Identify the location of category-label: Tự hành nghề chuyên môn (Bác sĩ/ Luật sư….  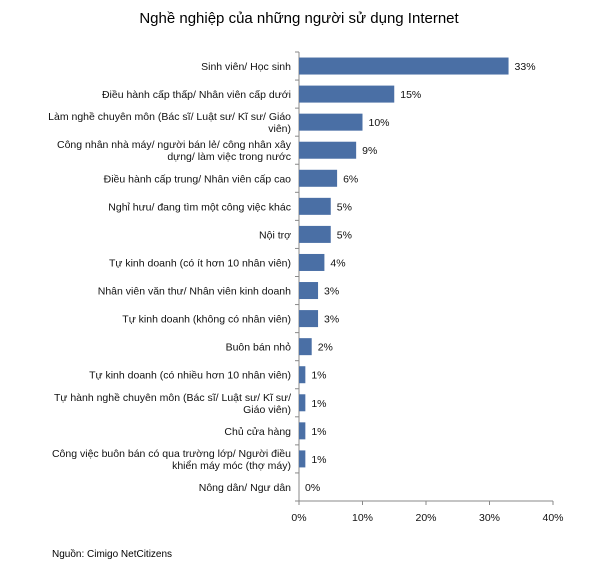
(172, 404).